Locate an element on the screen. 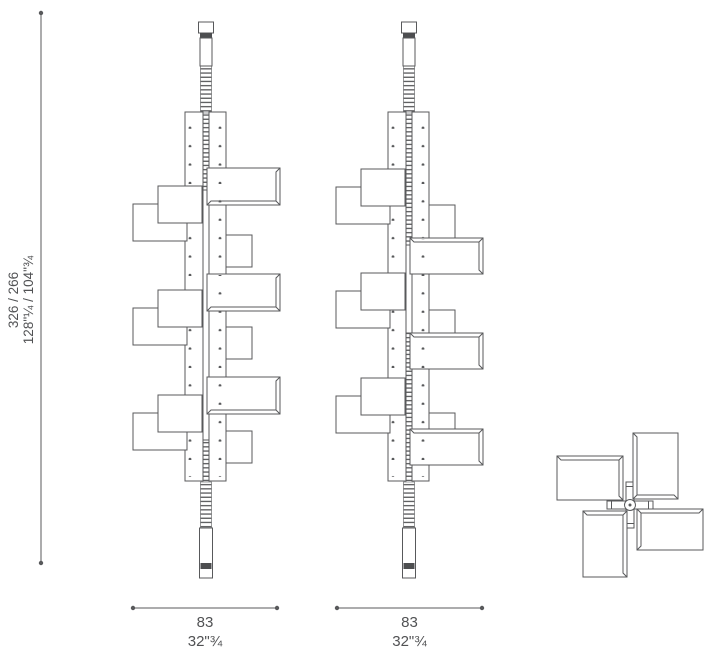 This screenshot has height=651, width=714. side-width-imperial: 32"¾ is located at coordinates (409, 641).